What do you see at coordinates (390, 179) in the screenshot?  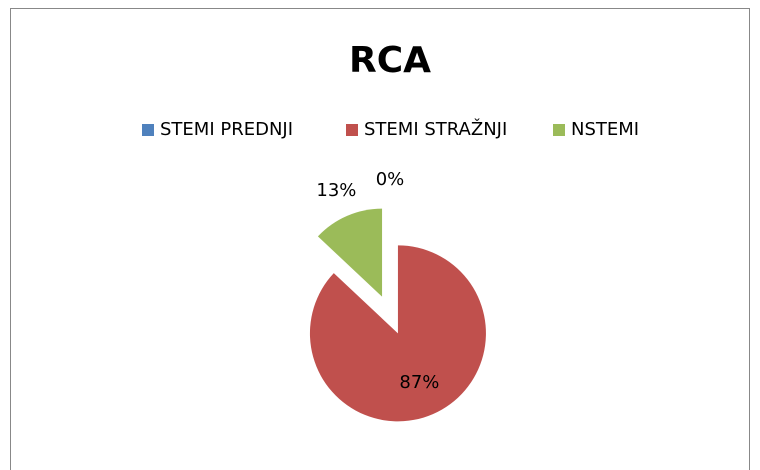 I see `data-label: 0%` at bounding box center [390, 179].